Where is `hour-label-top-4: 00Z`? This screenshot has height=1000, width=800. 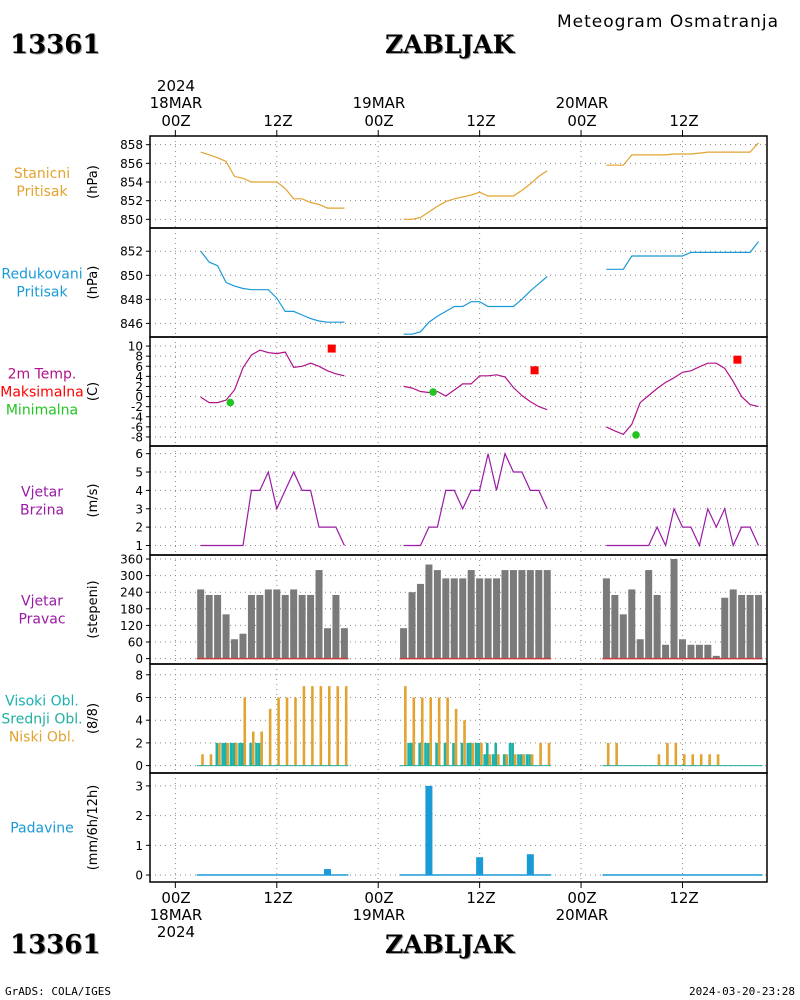 hour-label-top-4: 00Z is located at coordinates (582, 121).